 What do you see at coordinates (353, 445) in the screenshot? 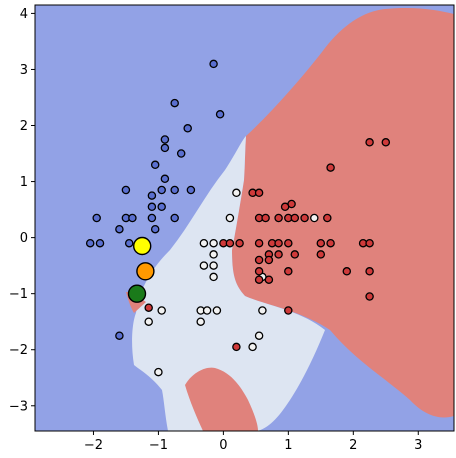
I see `x-tick-label: 2` at bounding box center [353, 445].